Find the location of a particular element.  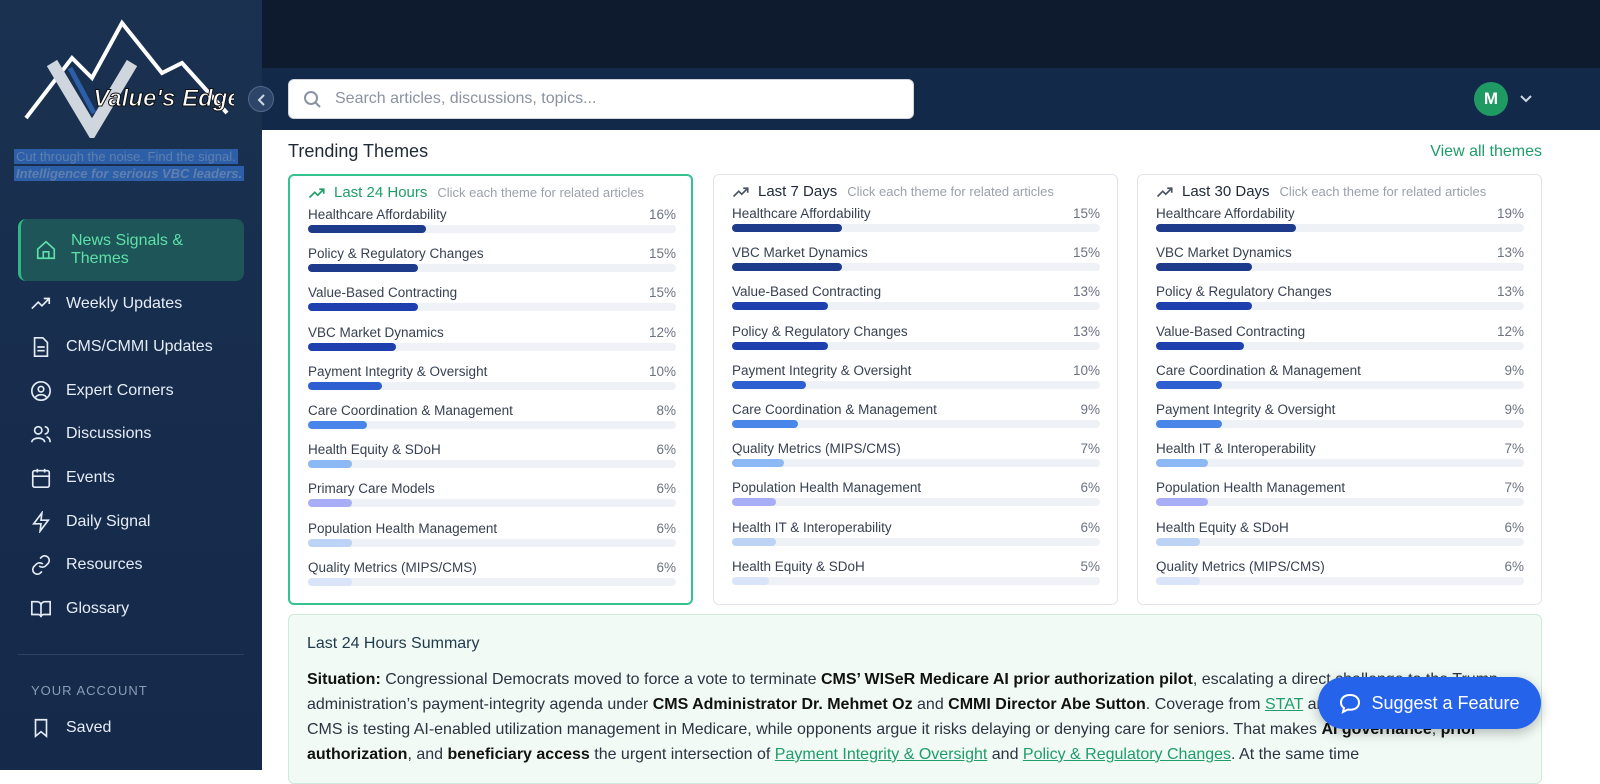

nav-item: Events is located at coordinates (131, 478).